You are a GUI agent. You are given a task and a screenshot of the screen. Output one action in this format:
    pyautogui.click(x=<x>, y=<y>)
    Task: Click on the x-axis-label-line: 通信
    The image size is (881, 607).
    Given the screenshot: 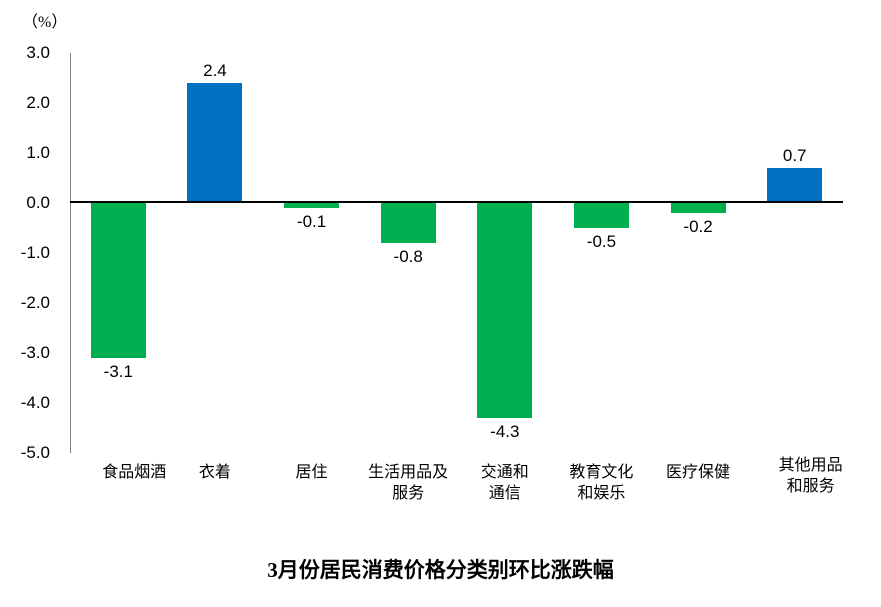 What is the action you would take?
    pyautogui.click(x=504, y=493)
    